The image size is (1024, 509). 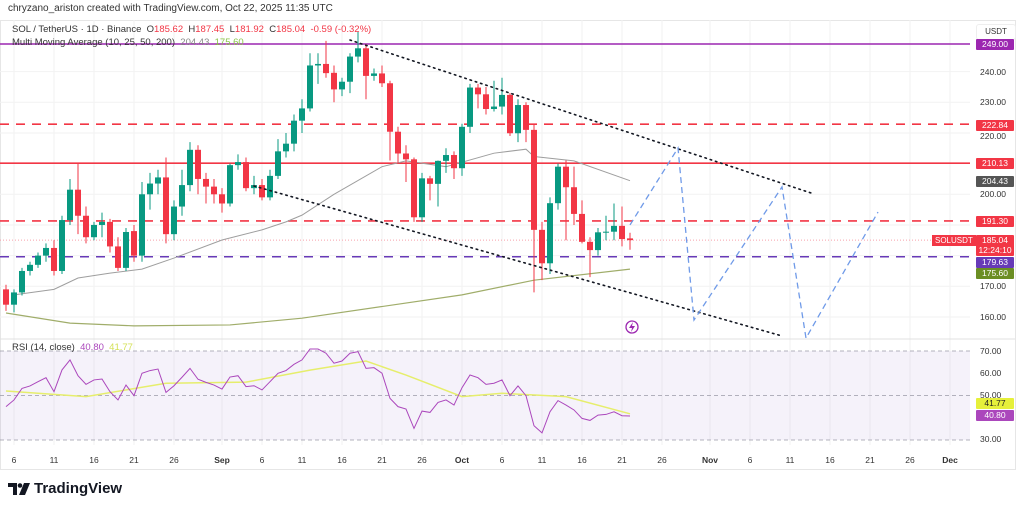 What do you see at coordinates (92, 347) in the screenshot?
I see `rsi-value: 40.80` at bounding box center [92, 347].